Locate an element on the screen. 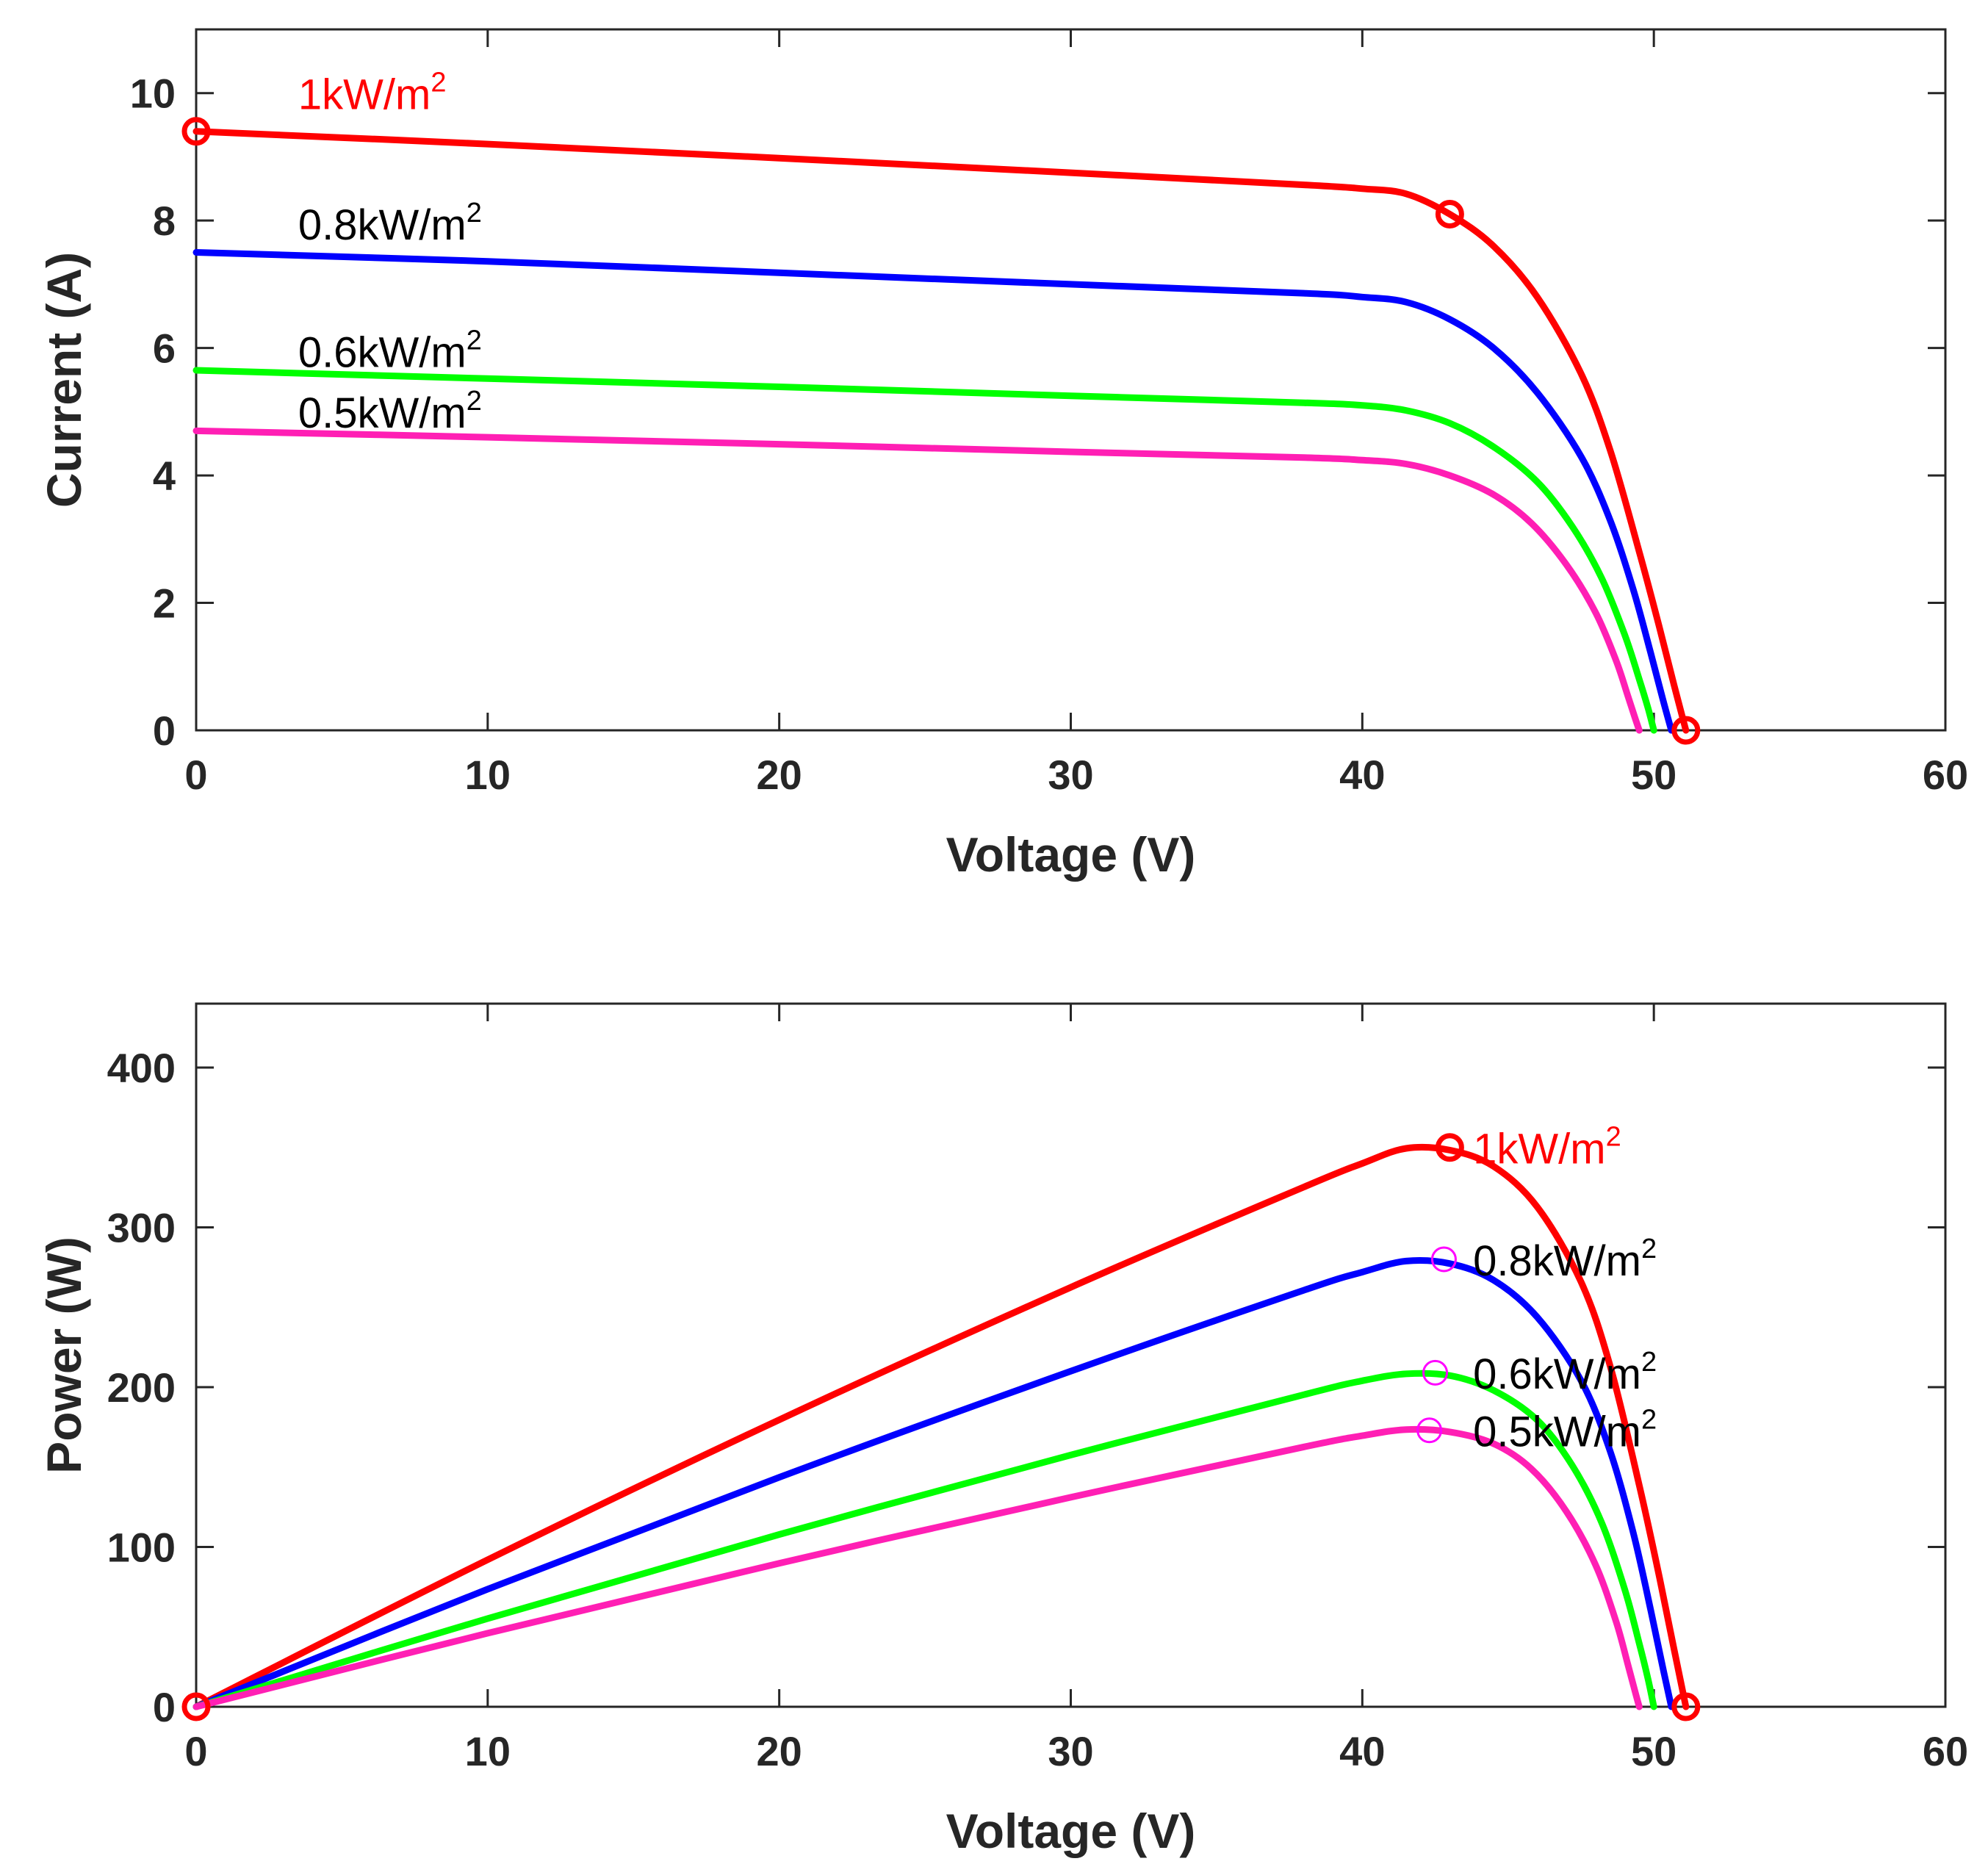 The image size is (1988, 1864). y-tick-label: 200 is located at coordinates (141, 1387).